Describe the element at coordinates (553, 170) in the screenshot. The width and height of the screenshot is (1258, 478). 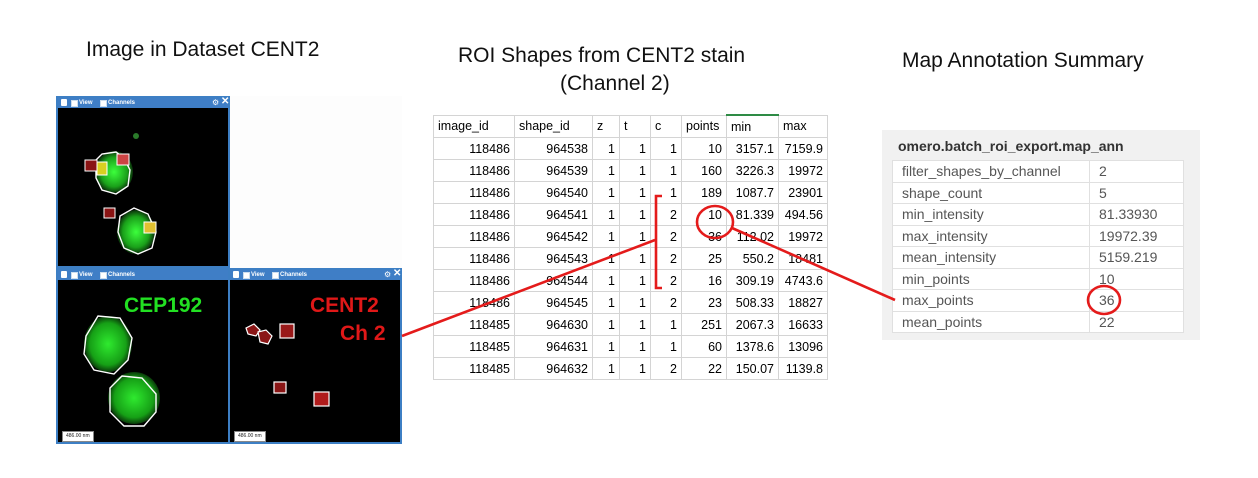
I see `table-cell: 964539` at that location.